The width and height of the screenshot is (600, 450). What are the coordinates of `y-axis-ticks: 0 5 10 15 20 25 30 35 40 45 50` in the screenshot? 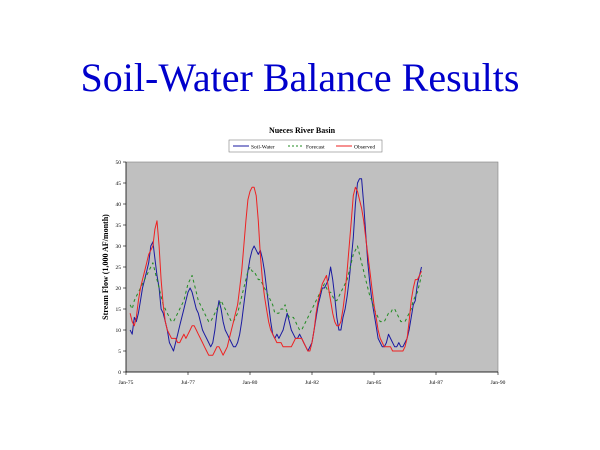 It's located at (121, 268).